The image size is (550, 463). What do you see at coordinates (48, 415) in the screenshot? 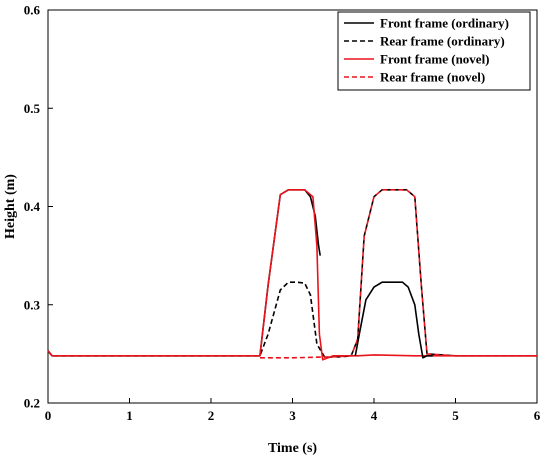
I see `x-tick-label: 0` at bounding box center [48, 415].